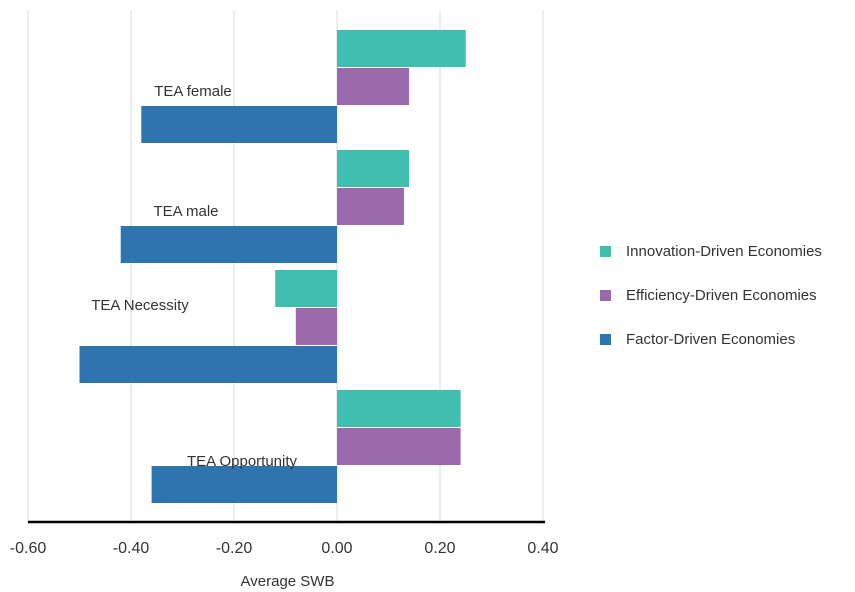 Image resolution: width=855 pixels, height=592 pixels. I want to click on legend-item-efficiency: Efficiency-Driven Economies, so click(711, 295).